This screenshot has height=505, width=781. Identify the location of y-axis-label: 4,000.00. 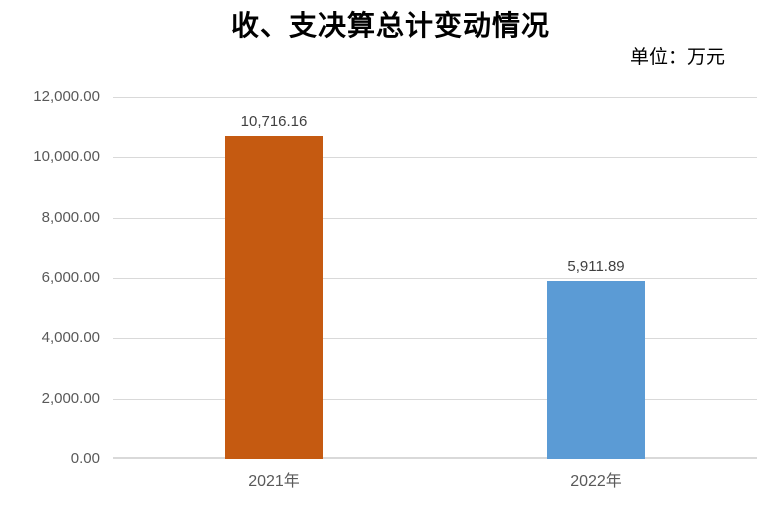
(70, 338).